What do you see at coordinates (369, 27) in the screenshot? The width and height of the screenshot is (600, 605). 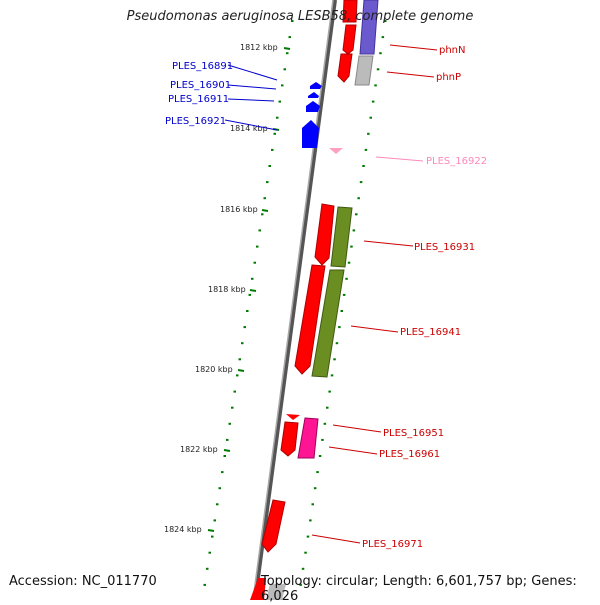 I see `gene-phnN-purple` at bounding box center [369, 27].